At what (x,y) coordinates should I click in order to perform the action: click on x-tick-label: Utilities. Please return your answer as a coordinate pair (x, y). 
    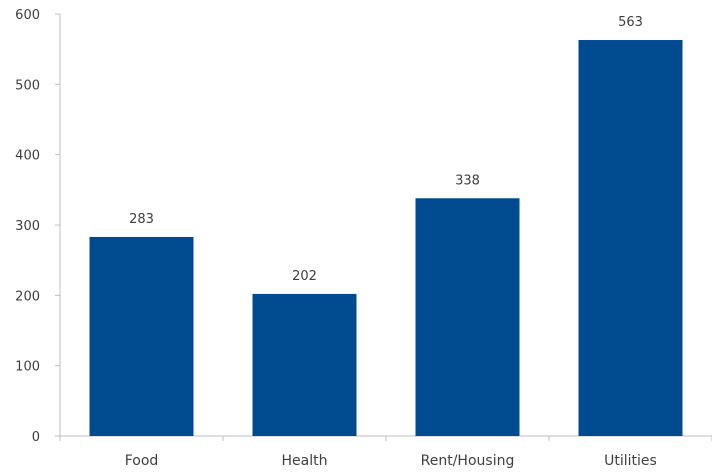
    Looking at the image, I should click on (630, 461).